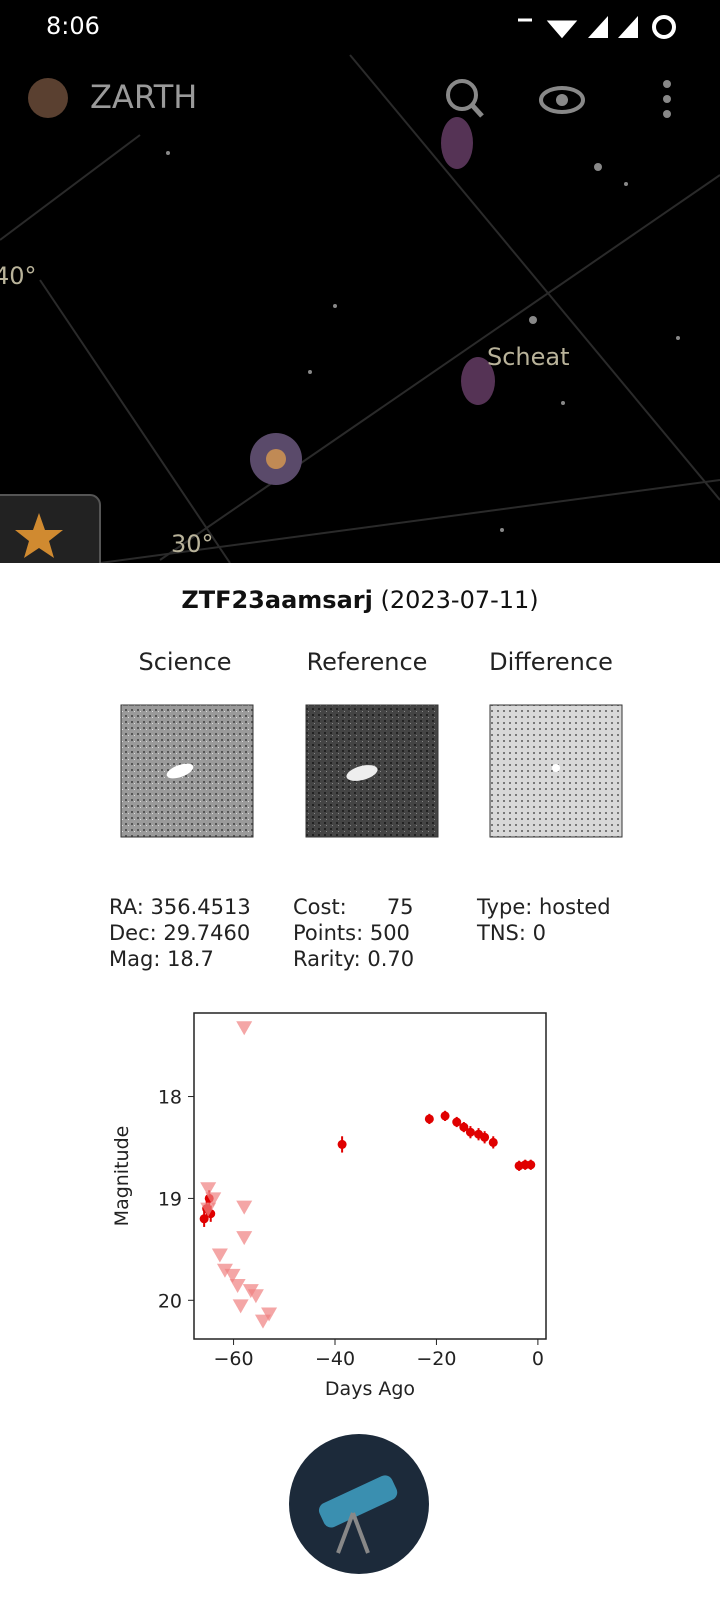  Describe the element at coordinates (544, 907) in the screenshot. I see `info-line: Type: hosted` at that location.